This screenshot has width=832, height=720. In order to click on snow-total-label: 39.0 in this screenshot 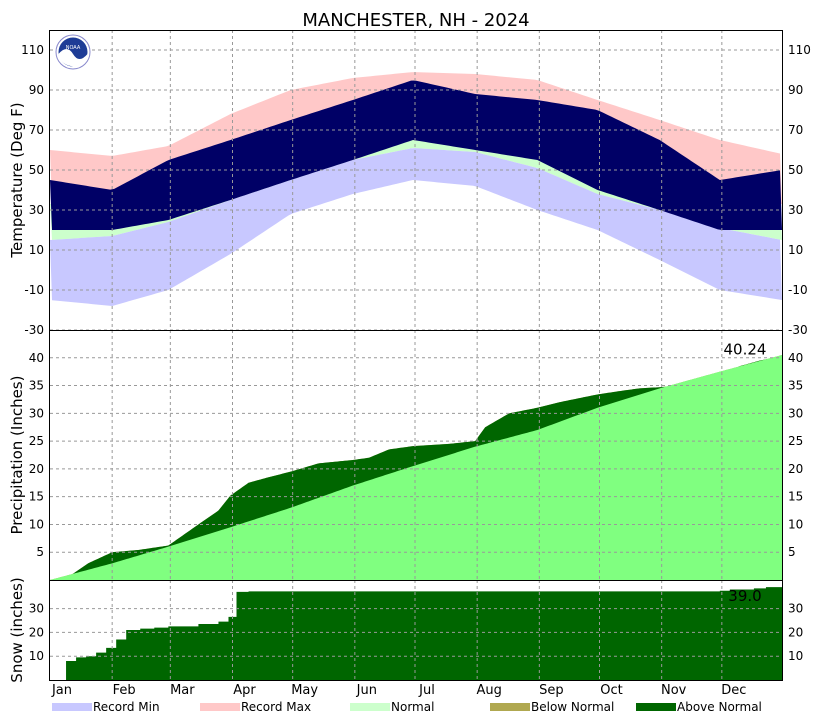, I will do `click(744, 596)`.